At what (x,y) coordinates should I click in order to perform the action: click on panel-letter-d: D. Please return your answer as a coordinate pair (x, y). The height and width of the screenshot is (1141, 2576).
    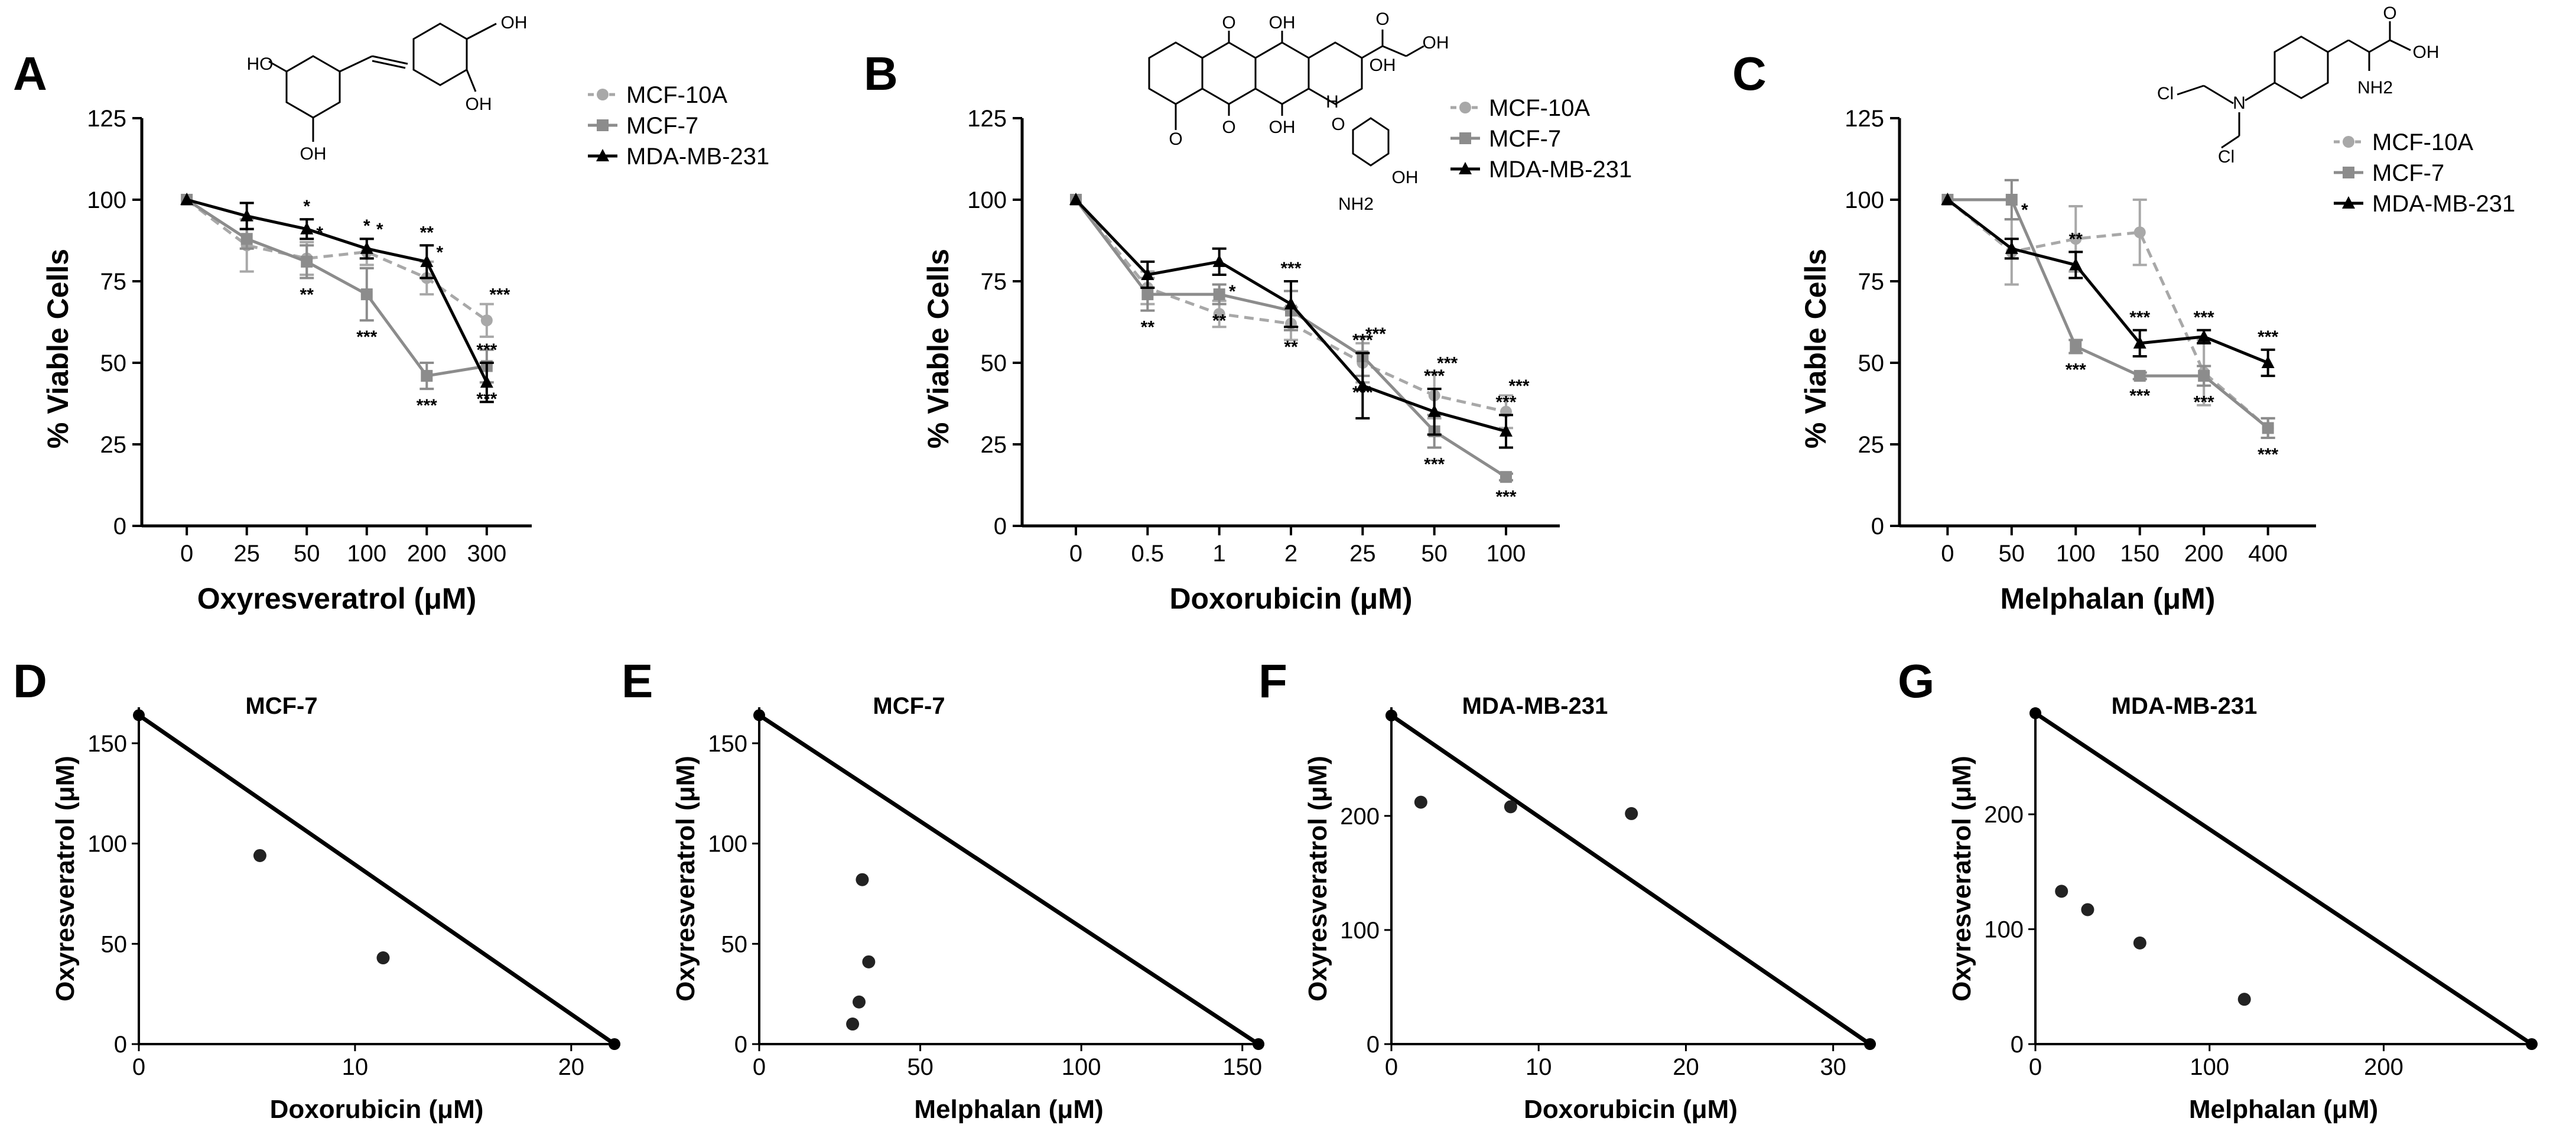
    Looking at the image, I should click on (30, 681).